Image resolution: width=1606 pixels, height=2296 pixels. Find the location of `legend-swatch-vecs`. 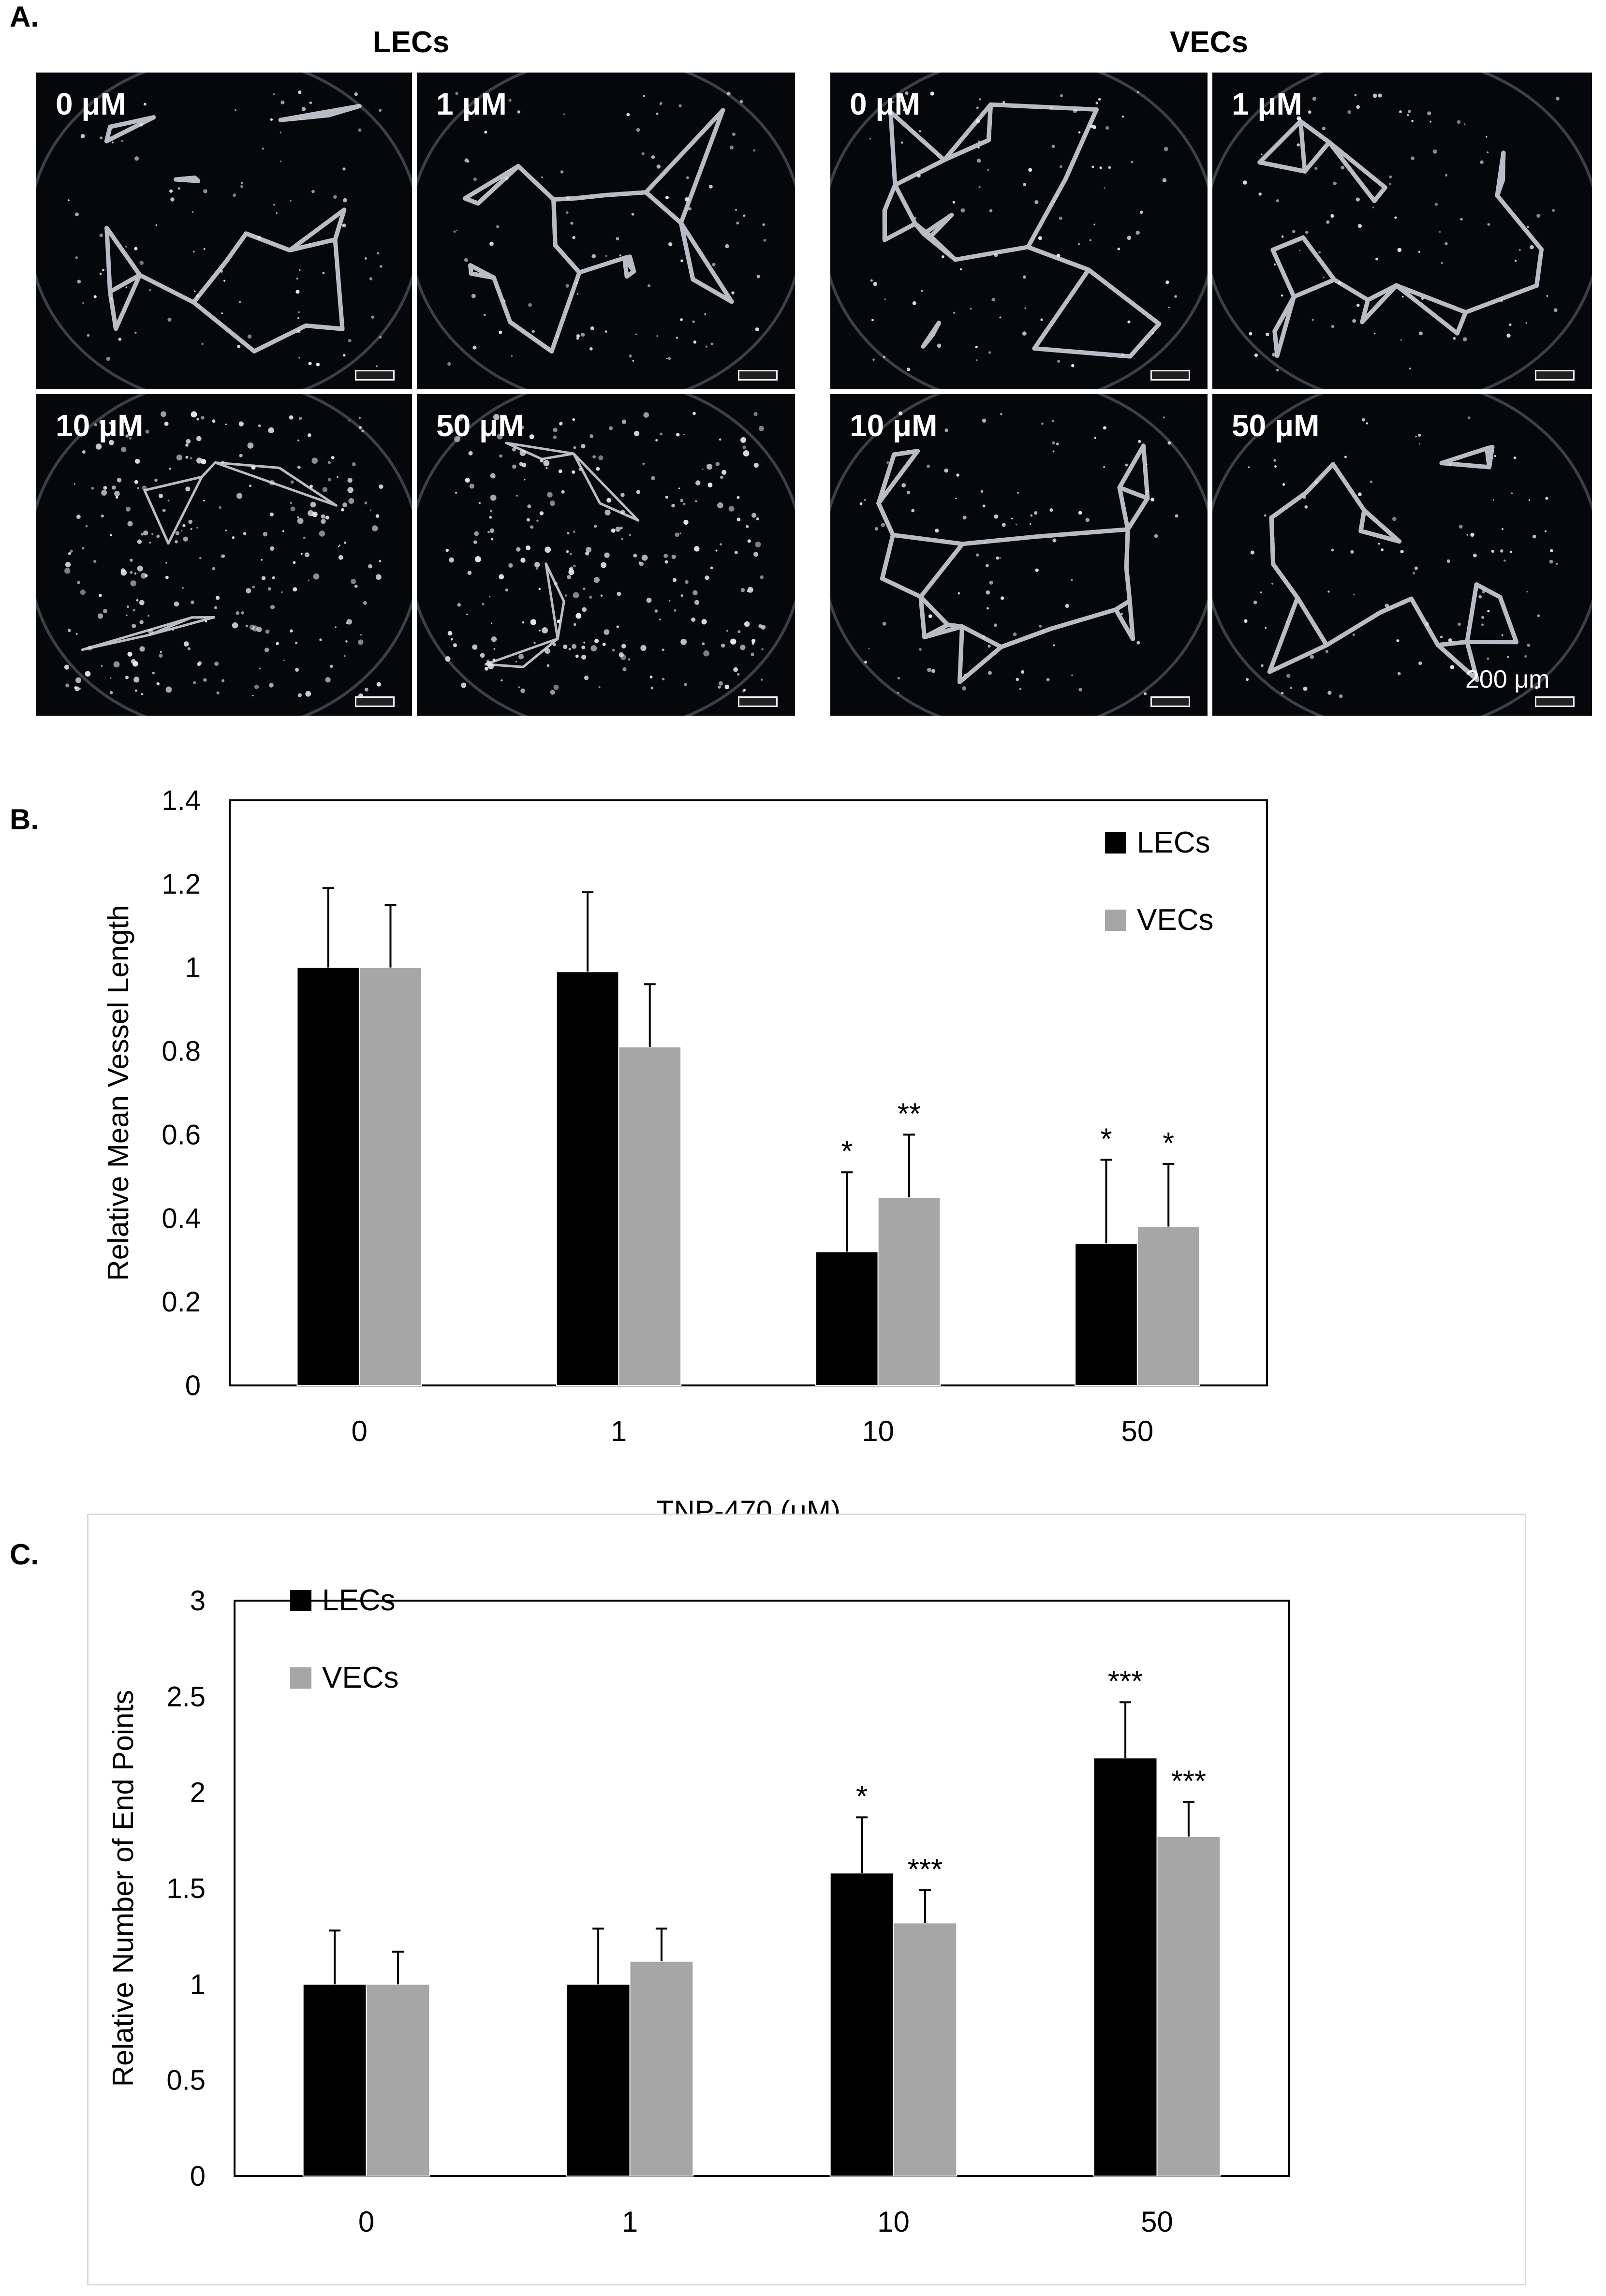

legend-swatch-vecs is located at coordinates (300, 1678).